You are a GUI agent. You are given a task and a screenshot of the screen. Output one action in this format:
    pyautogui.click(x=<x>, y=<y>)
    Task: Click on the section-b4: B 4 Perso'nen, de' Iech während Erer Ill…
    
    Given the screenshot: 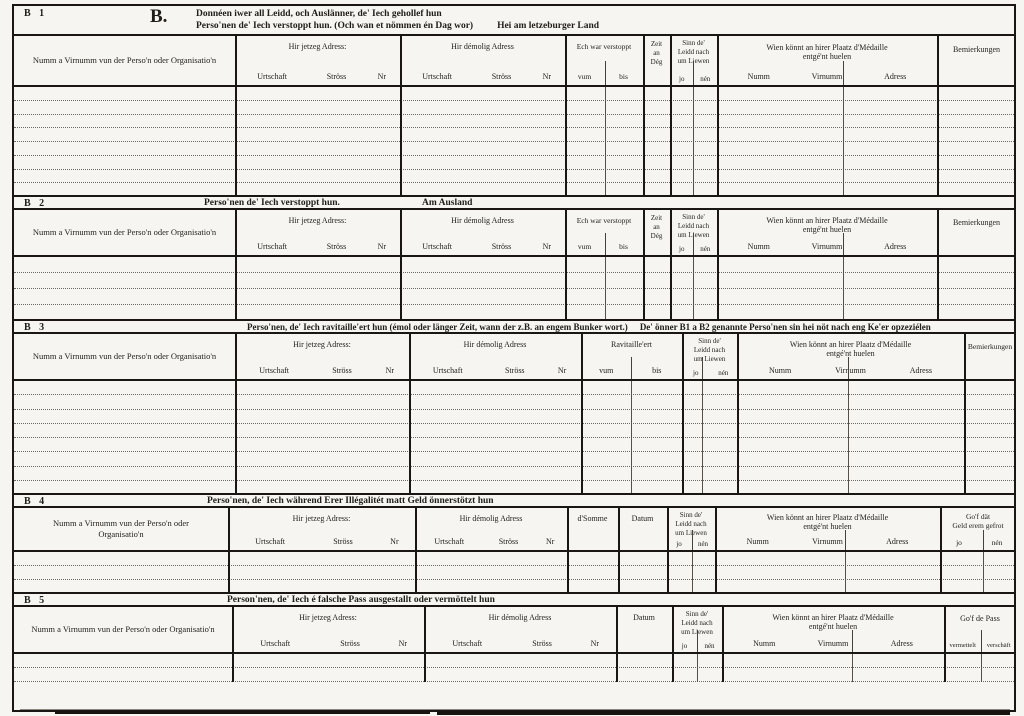 What is the action you would take?
    pyautogui.click(x=514, y=544)
    